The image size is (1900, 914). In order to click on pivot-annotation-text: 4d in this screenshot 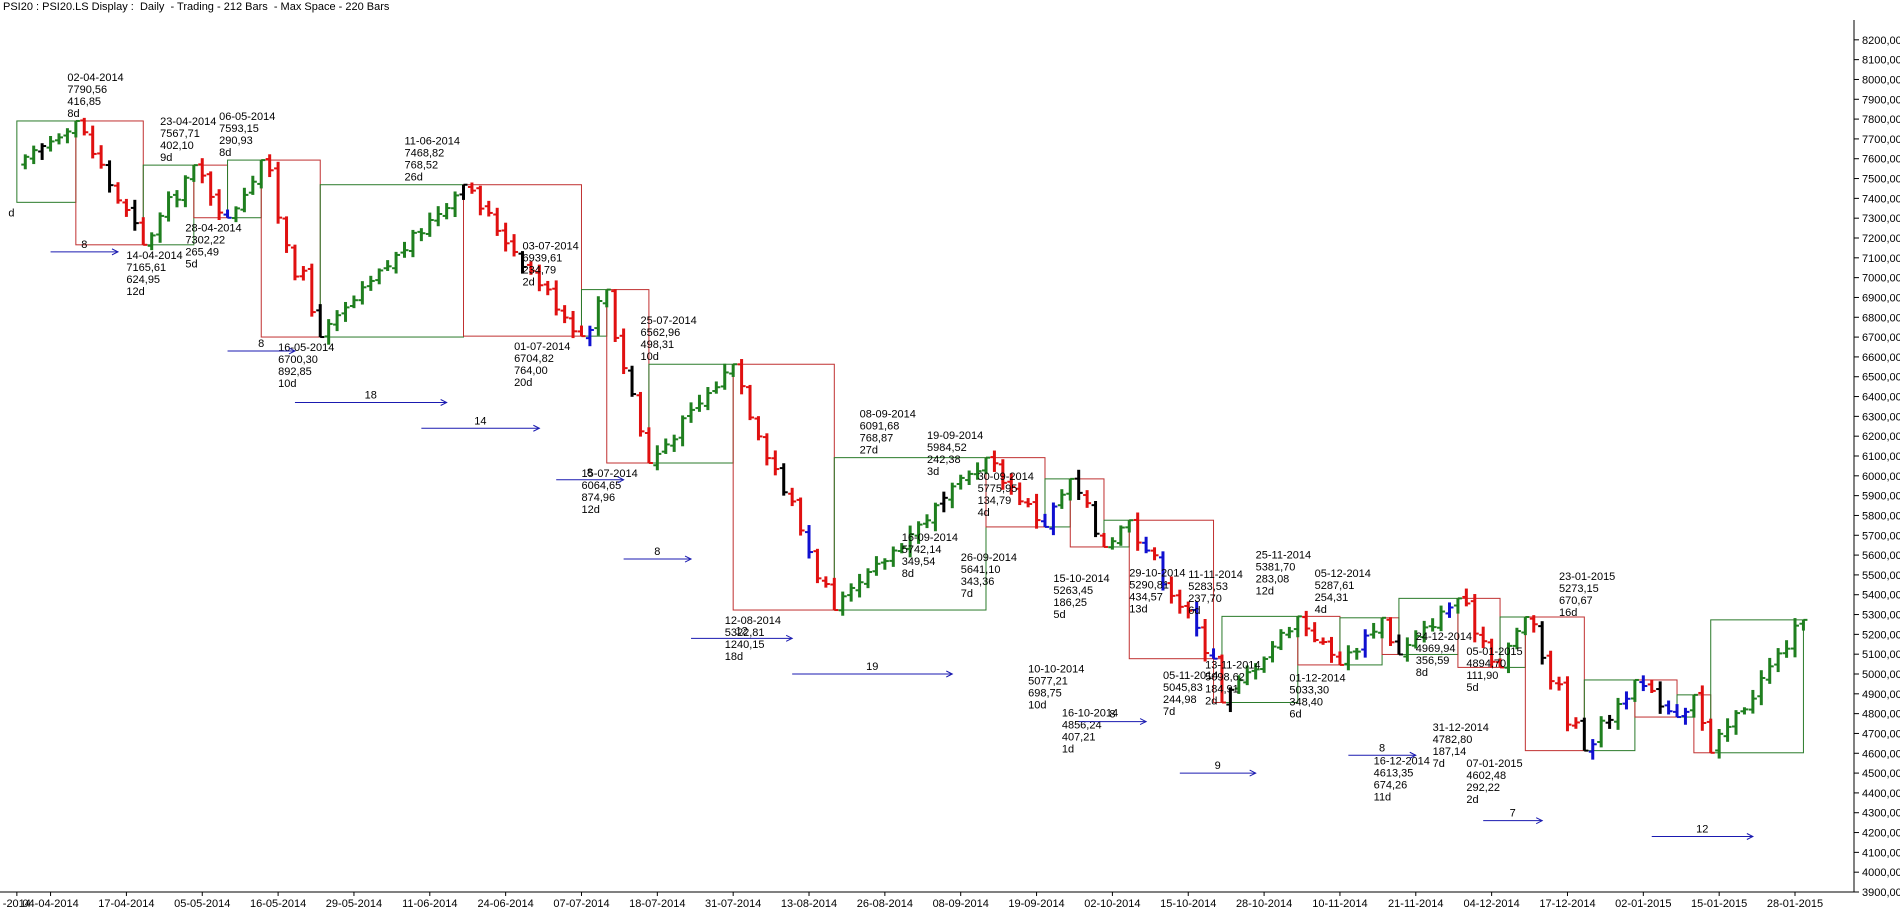, I will do `click(984, 513)`.